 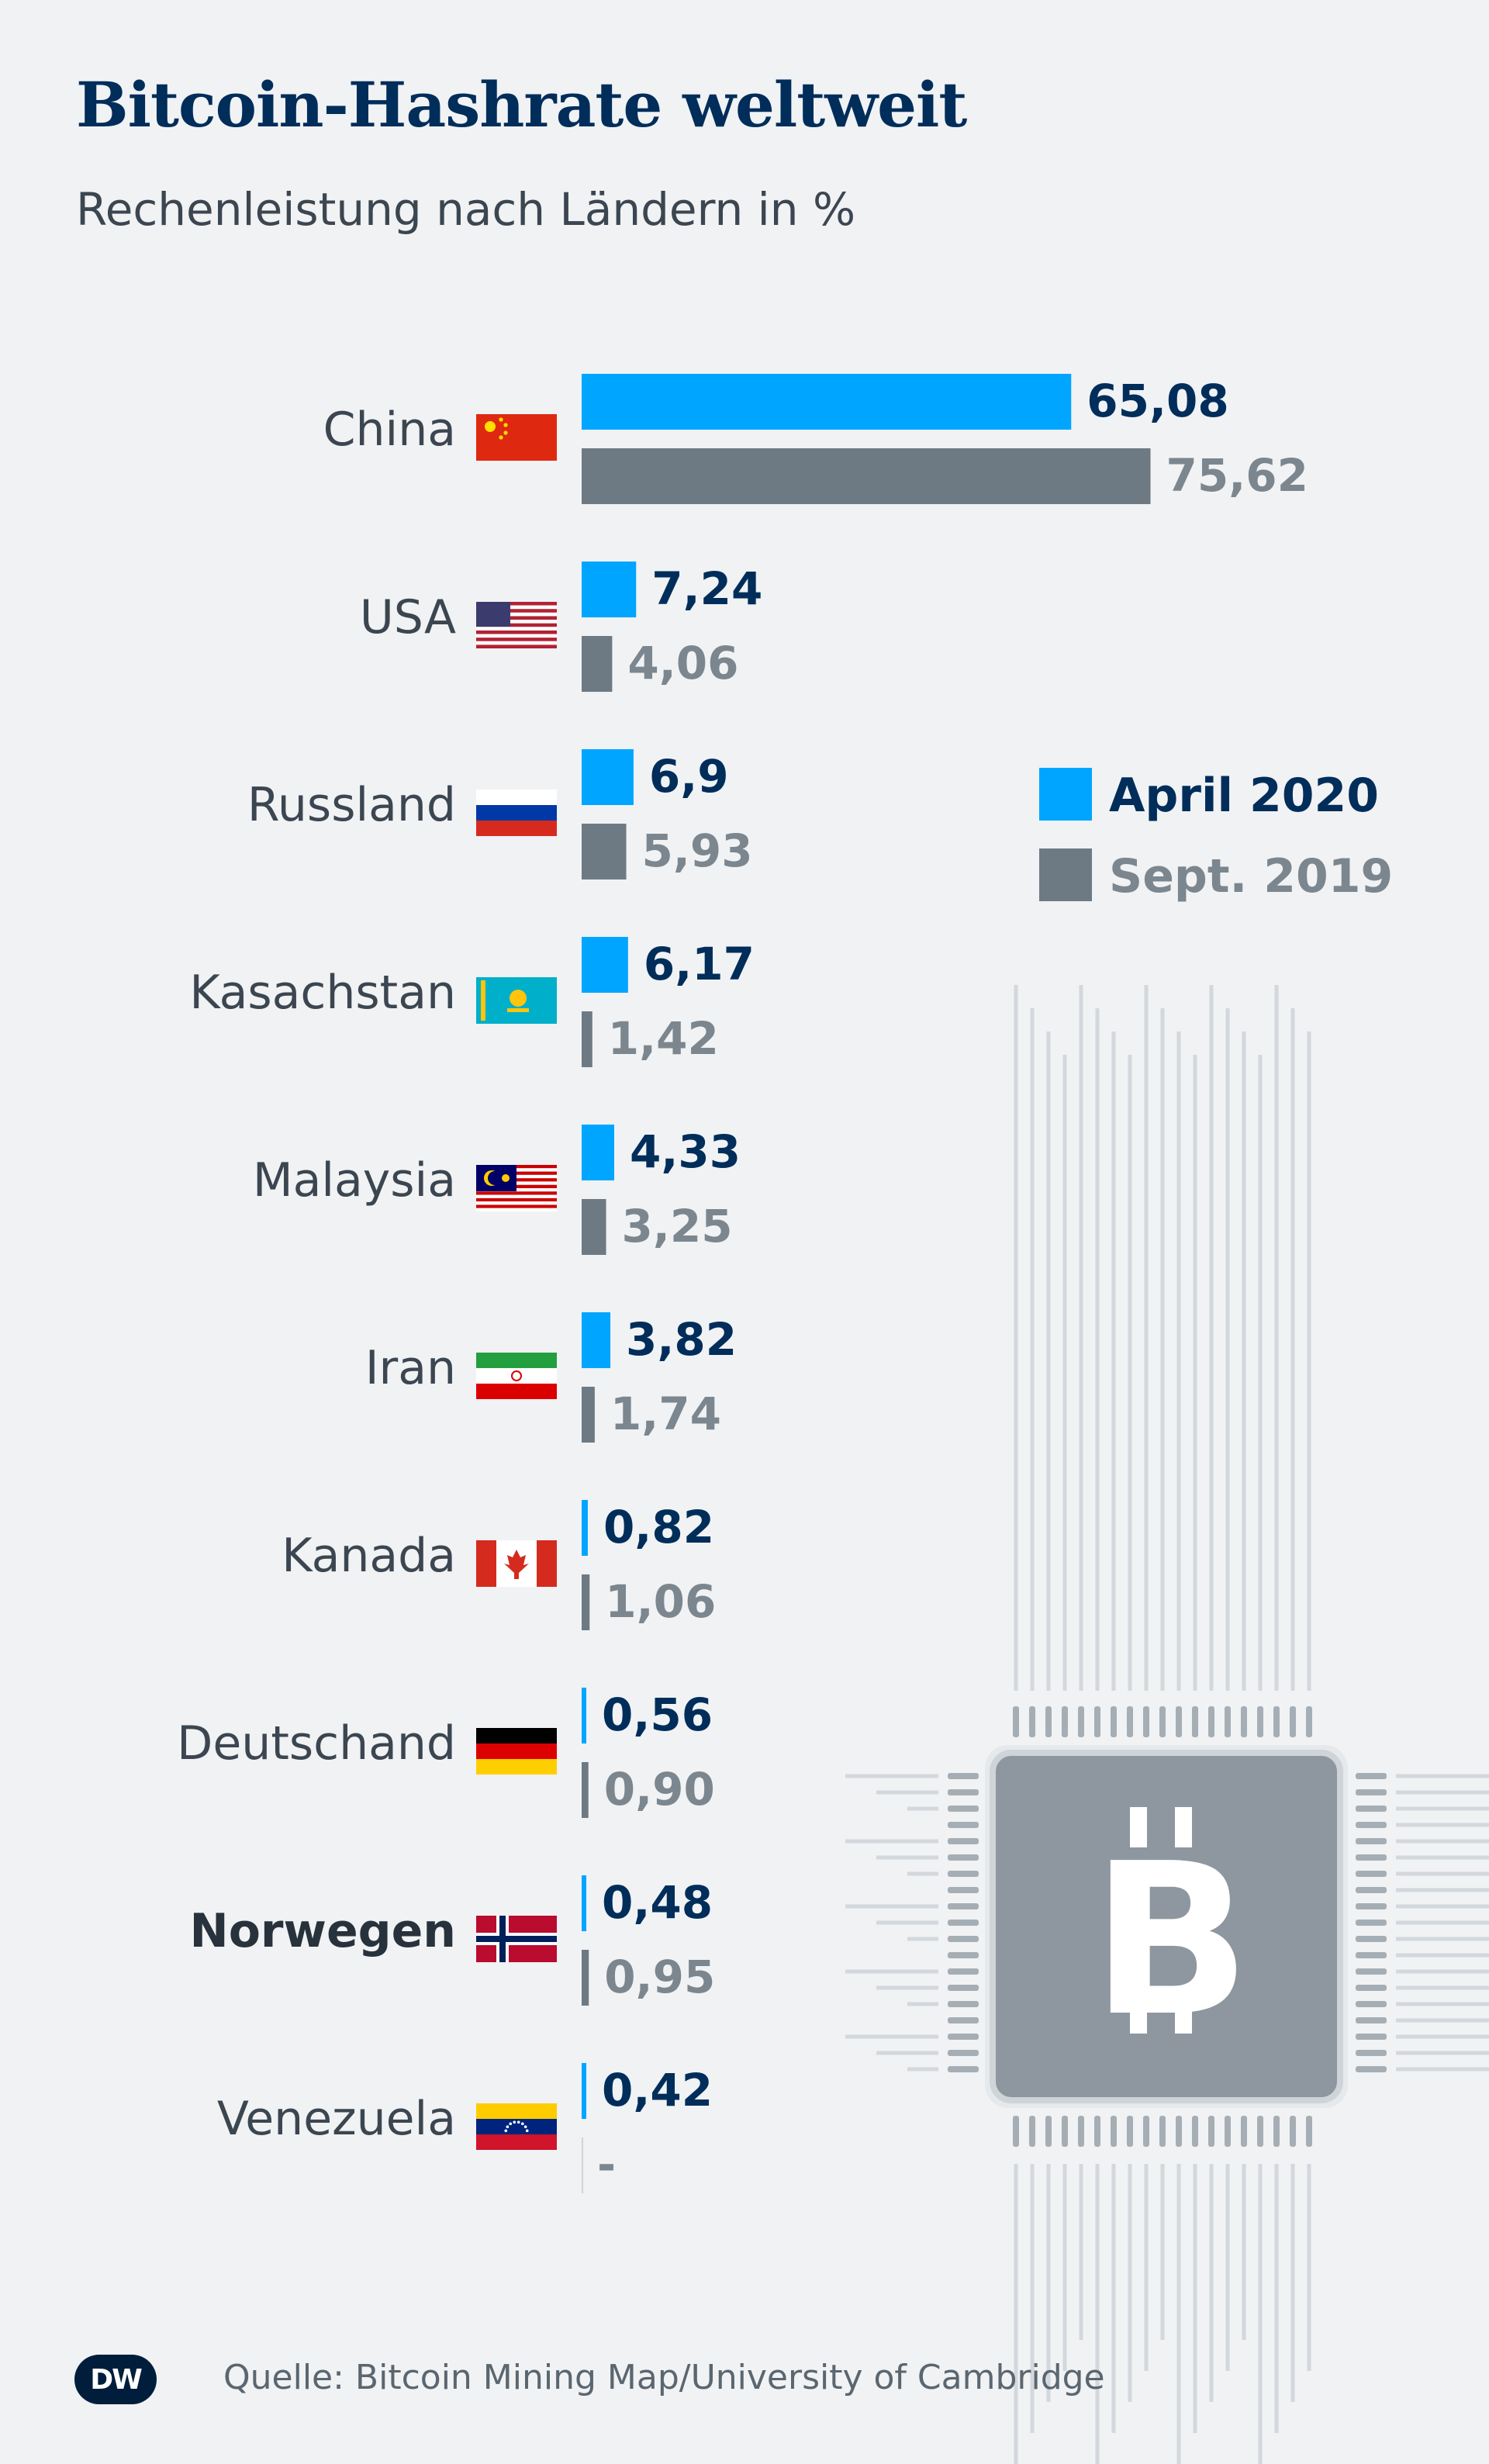 I want to click on dw-logo-text: DW, so click(x=116, y=2379).